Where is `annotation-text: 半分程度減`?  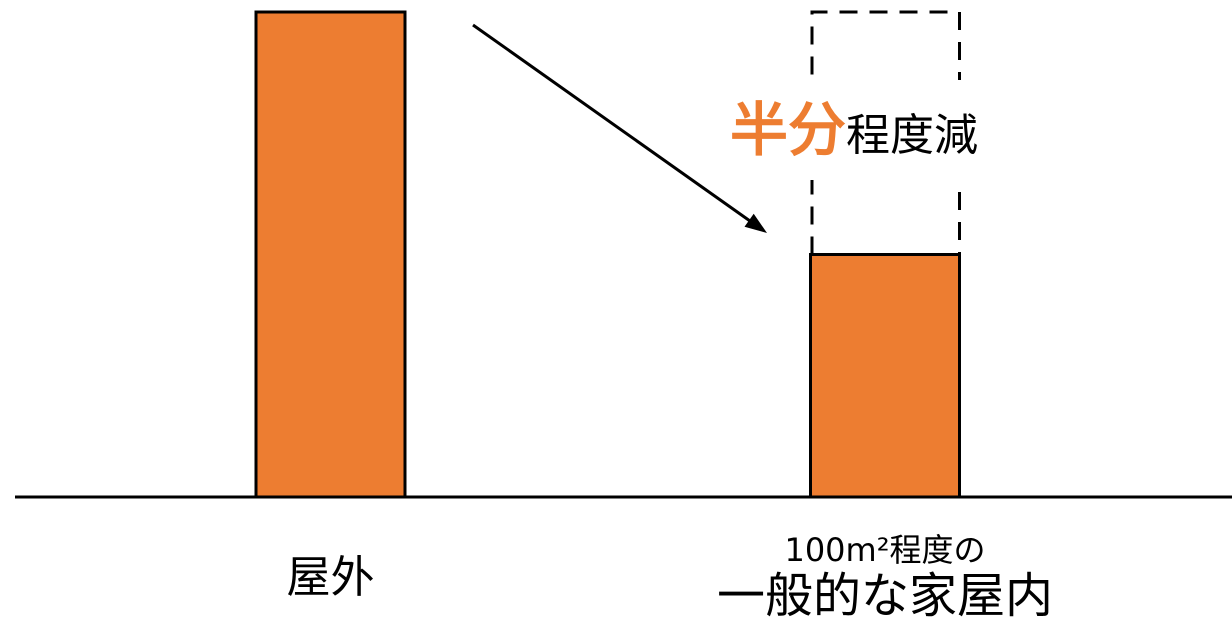 annotation-text: 半分程度減 is located at coordinates (854, 130).